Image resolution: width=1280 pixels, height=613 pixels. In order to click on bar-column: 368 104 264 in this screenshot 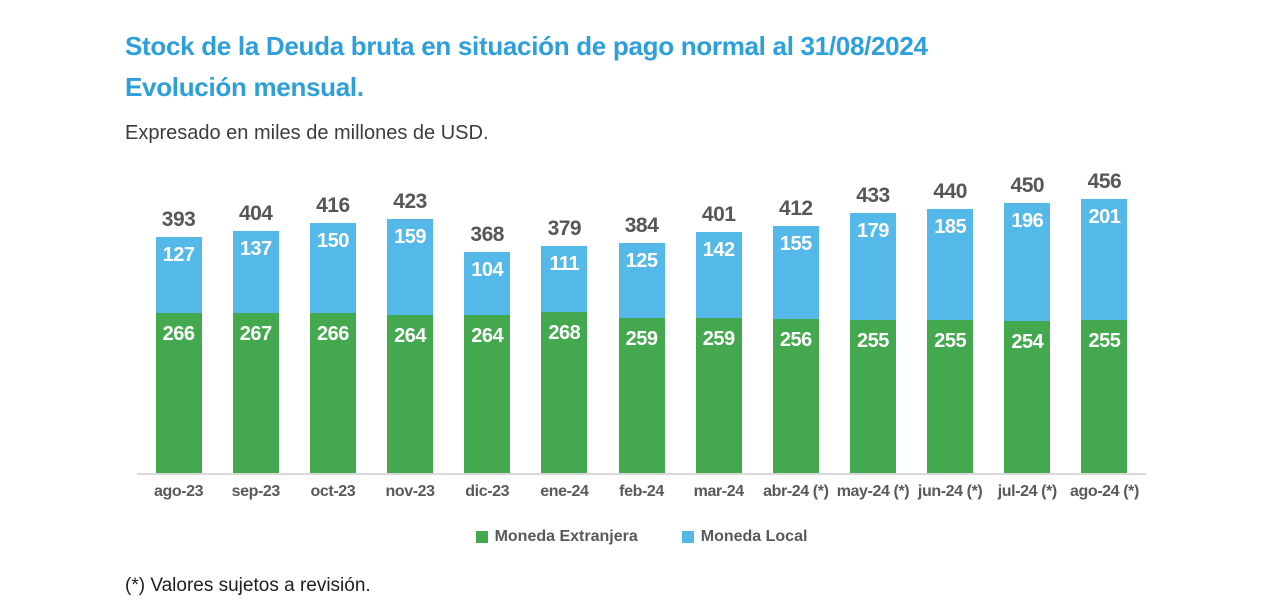, I will do `click(487, 348)`.